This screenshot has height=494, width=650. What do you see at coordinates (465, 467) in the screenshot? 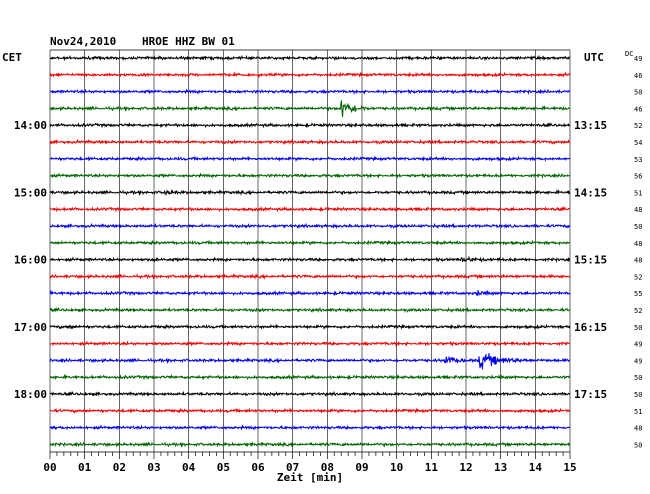
I see `x-tick-label: 12` at bounding box center [465, 467].